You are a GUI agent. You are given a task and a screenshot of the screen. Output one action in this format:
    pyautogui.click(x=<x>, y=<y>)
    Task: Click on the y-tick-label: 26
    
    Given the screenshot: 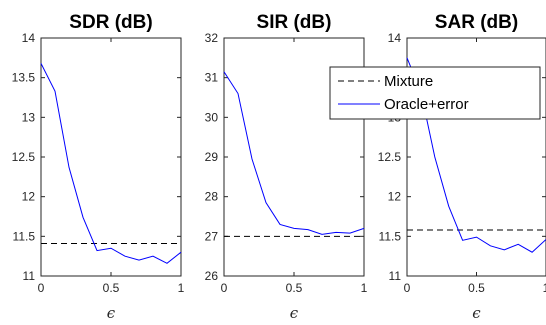 What is the action you would take?
    pyautogui.click(x=212, y=276)
    